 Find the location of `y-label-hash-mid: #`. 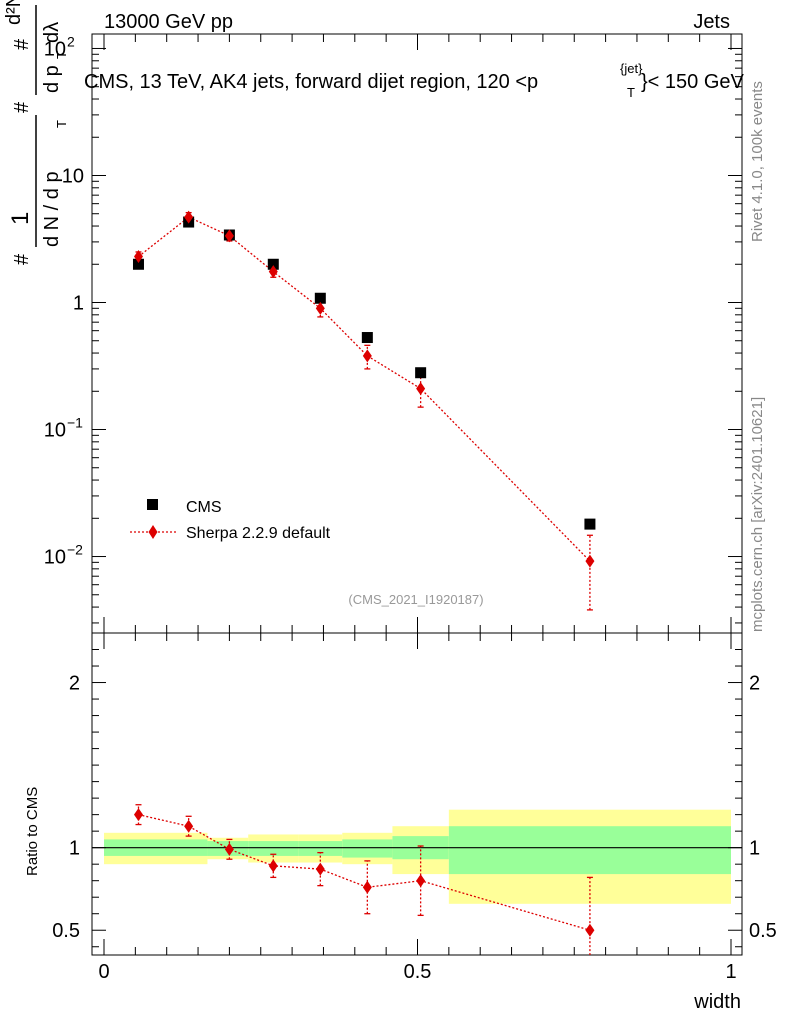

y-label-hash-mid: # is located at coordinates (22, 107).